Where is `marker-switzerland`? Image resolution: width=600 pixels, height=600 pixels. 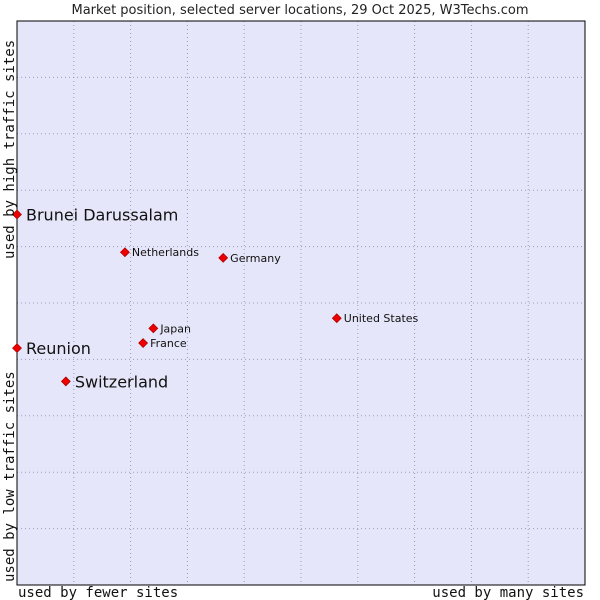 marker-switzerland is located at coordinates (65, 381).